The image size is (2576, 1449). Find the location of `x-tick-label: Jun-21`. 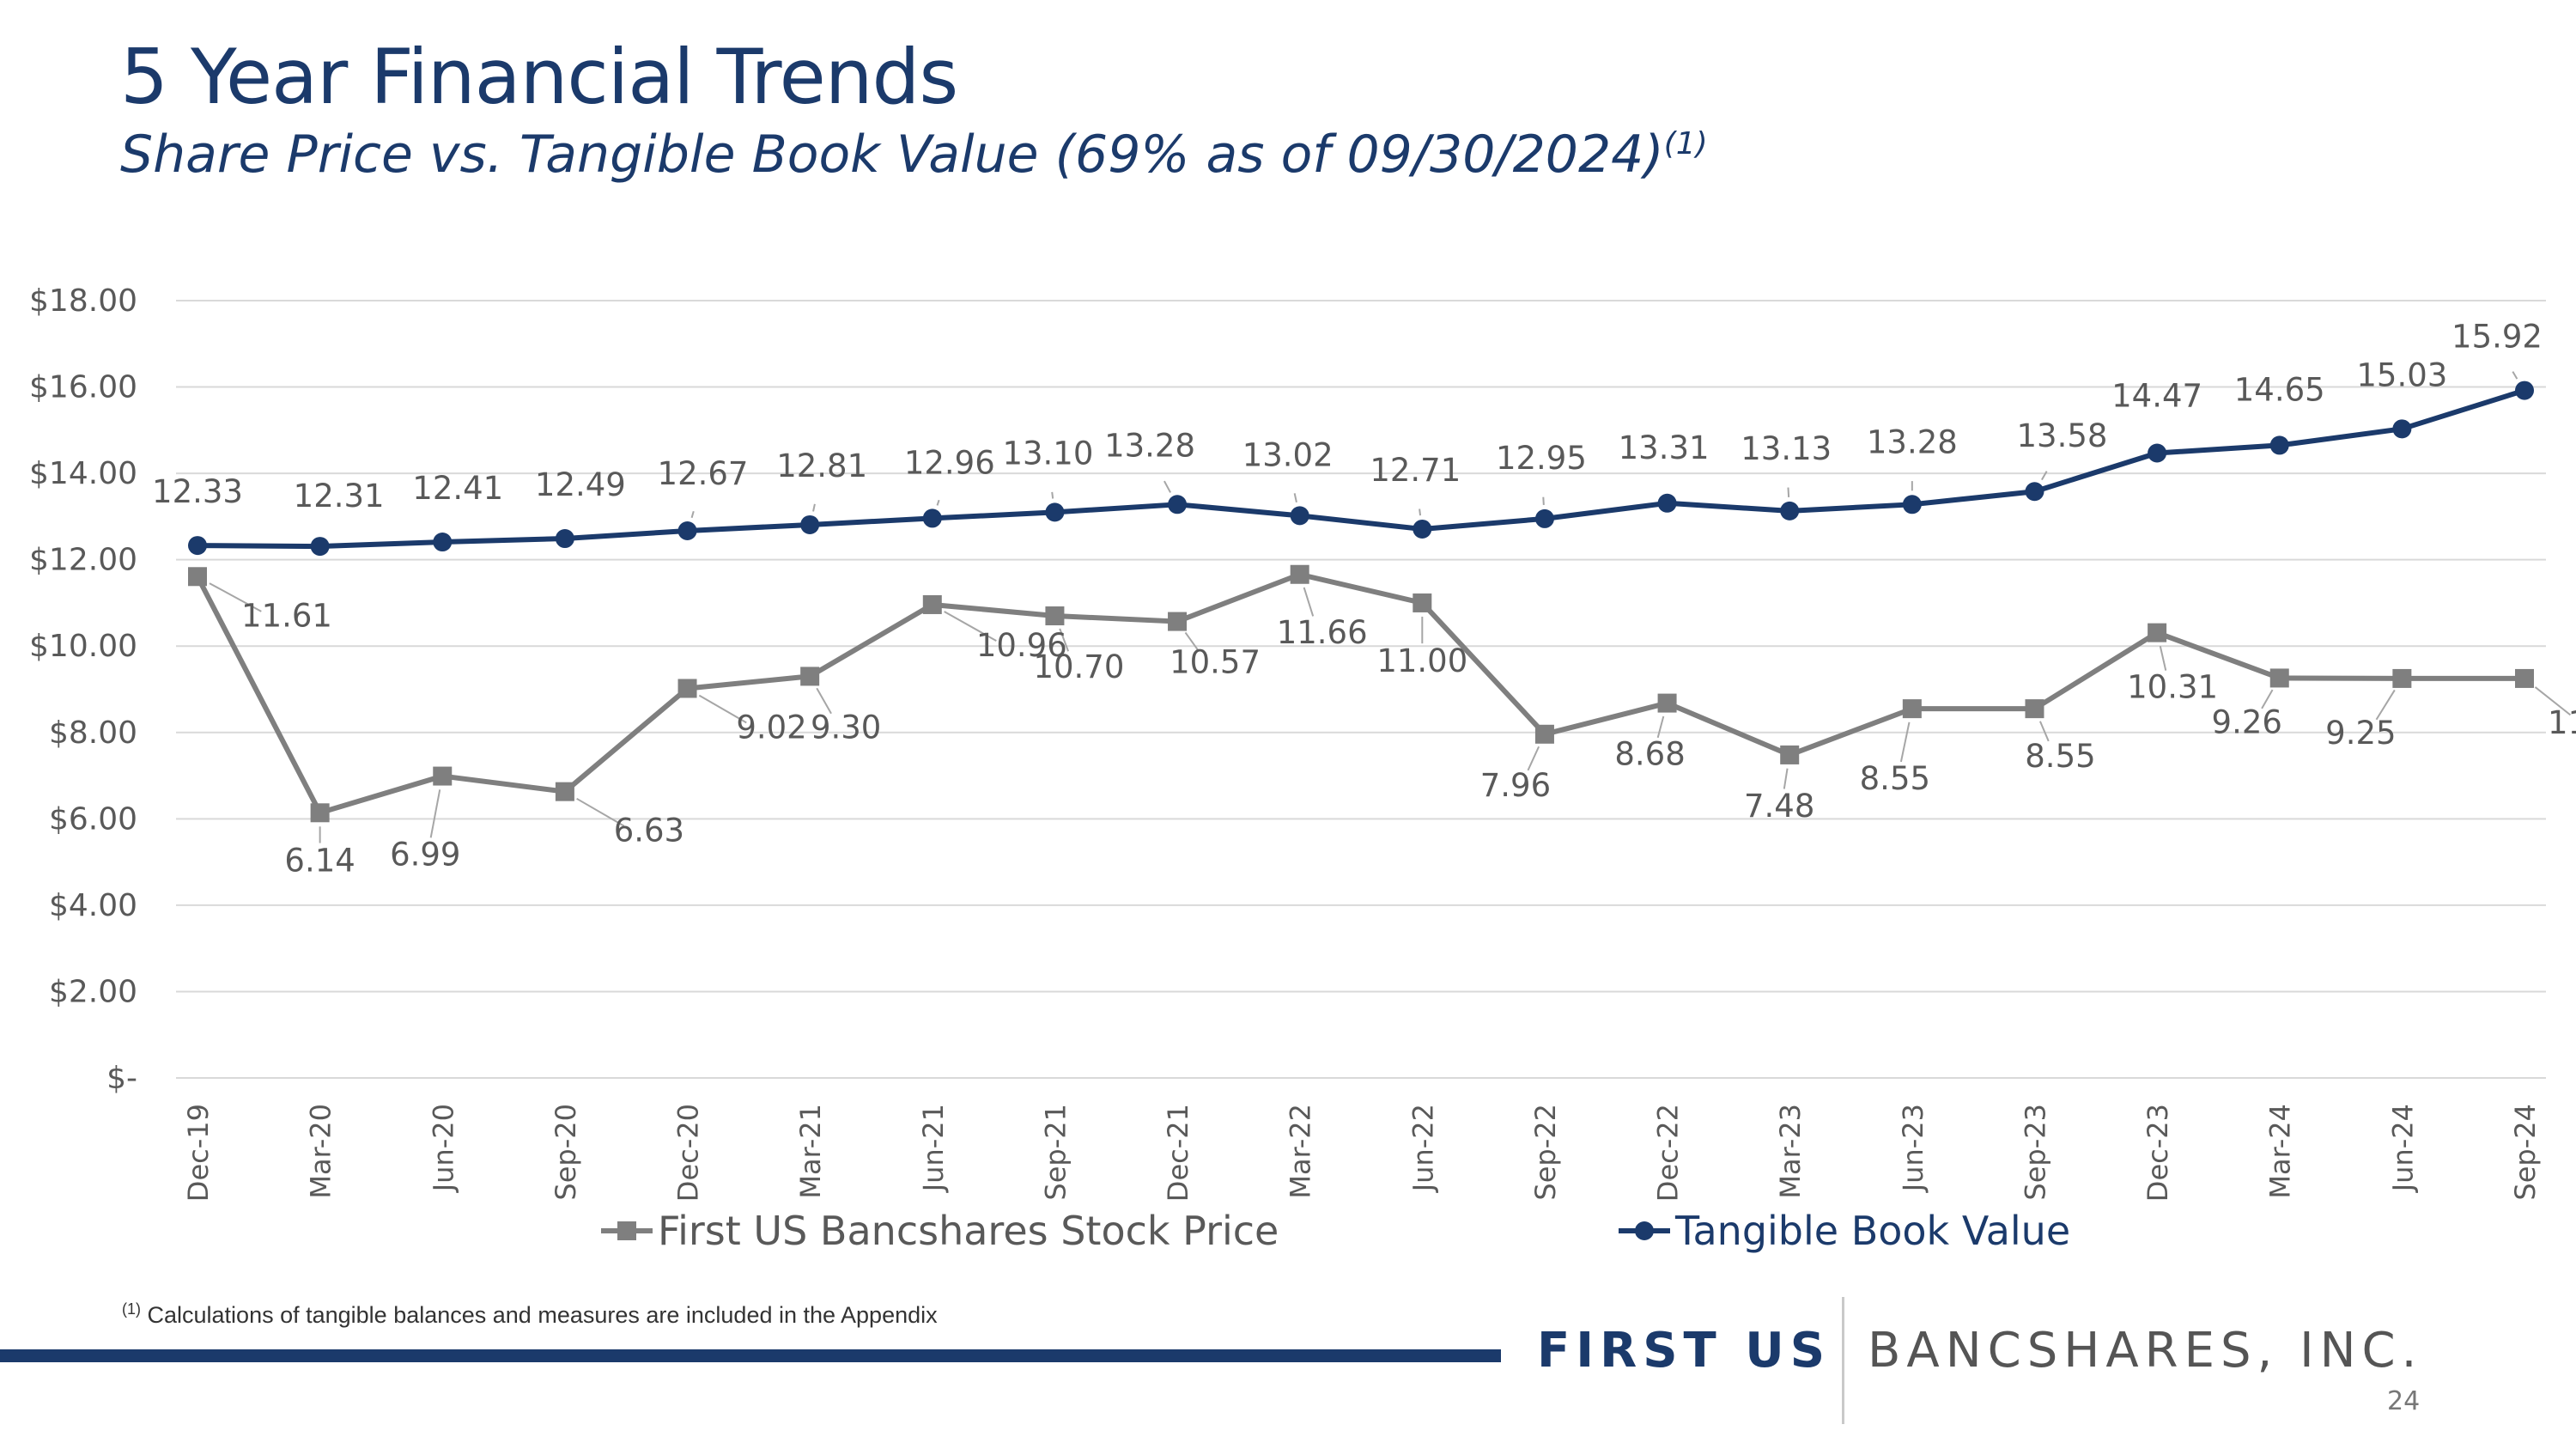

x-tick-label: Jun-21 is located at coordinates (933, 1148).